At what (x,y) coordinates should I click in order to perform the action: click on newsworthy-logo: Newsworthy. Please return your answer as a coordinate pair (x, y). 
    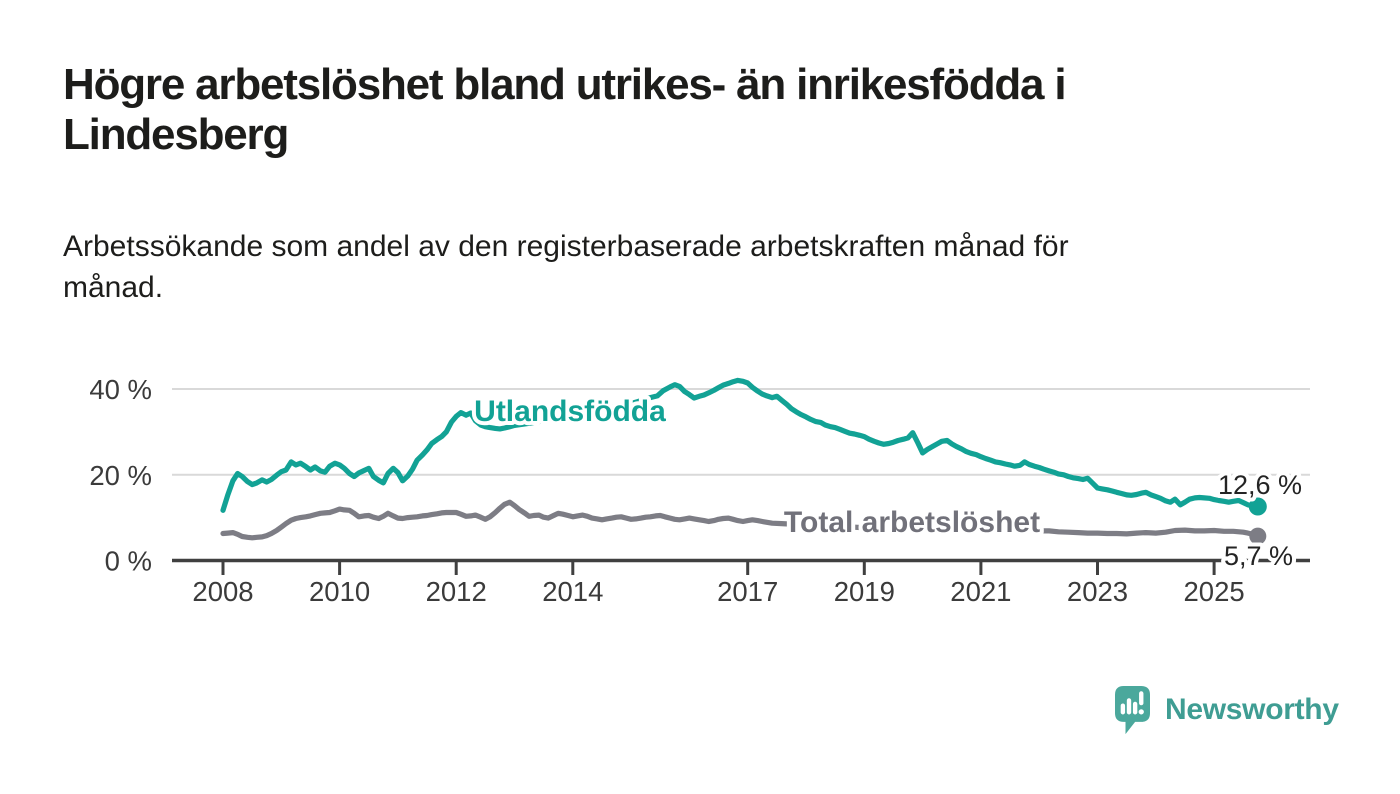
    Looking at the image, I should click on (1227, 710).